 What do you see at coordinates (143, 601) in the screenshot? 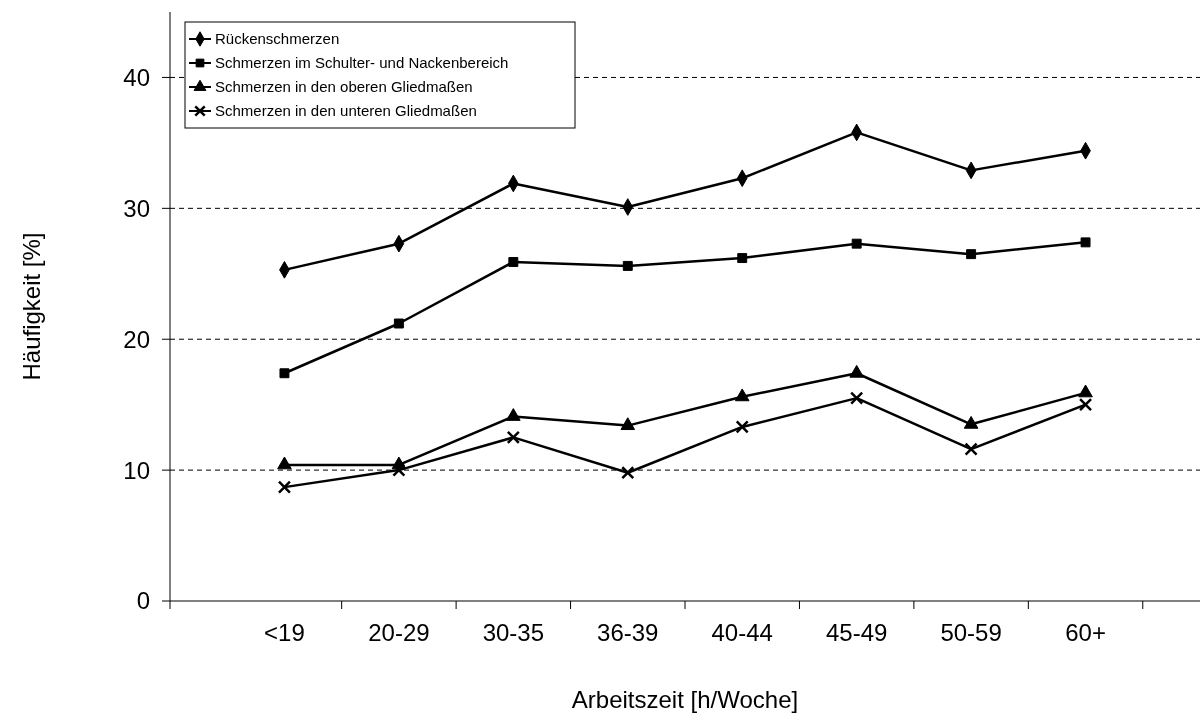
I see `y-tick-label: 0` at bounding box center [143, 601].